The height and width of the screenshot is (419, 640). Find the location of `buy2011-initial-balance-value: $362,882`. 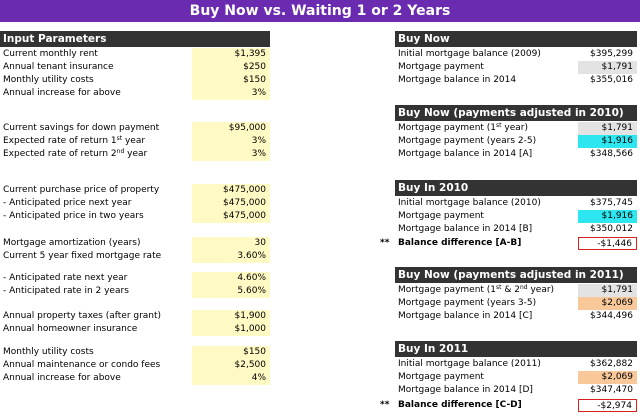

buy2011-initial-balance-value: $362,882 is located at coordinates (611, 364).